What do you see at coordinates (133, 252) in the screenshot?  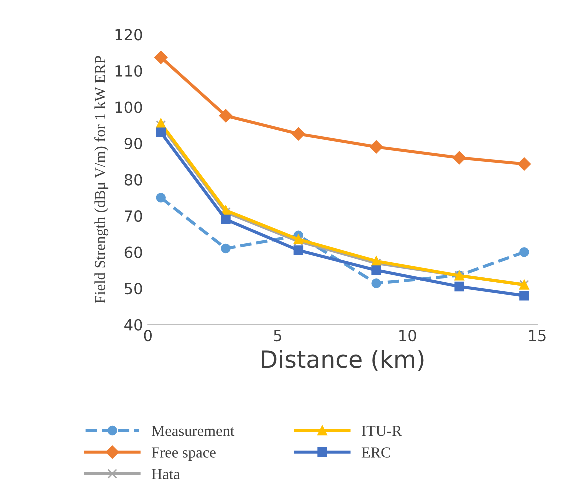 I see `y-tick-label: 60` at bounding box center [133, 252].